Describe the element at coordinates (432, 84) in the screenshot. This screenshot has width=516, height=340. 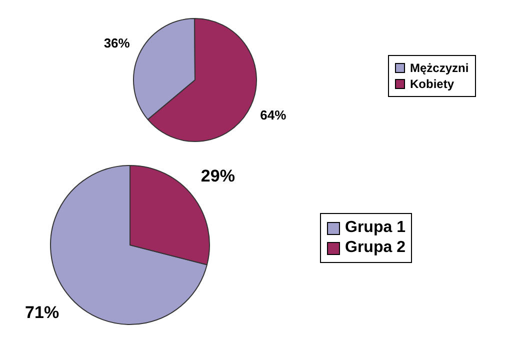
I see `legend-label: Kobiety` at that location.